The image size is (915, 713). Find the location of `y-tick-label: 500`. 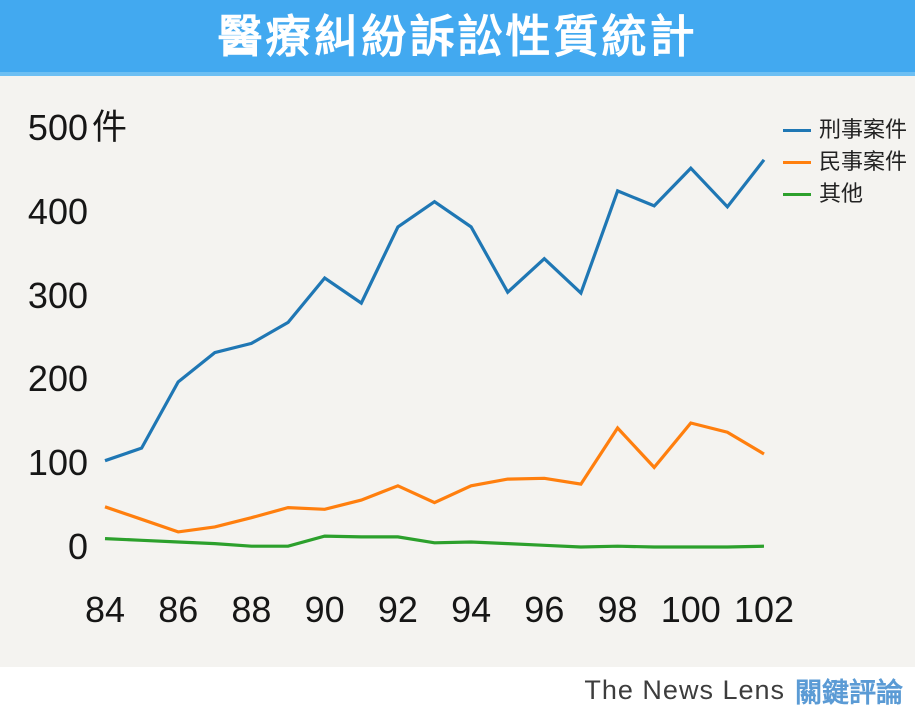

y-tick-label: 500 is located at coordinates (57, 127).